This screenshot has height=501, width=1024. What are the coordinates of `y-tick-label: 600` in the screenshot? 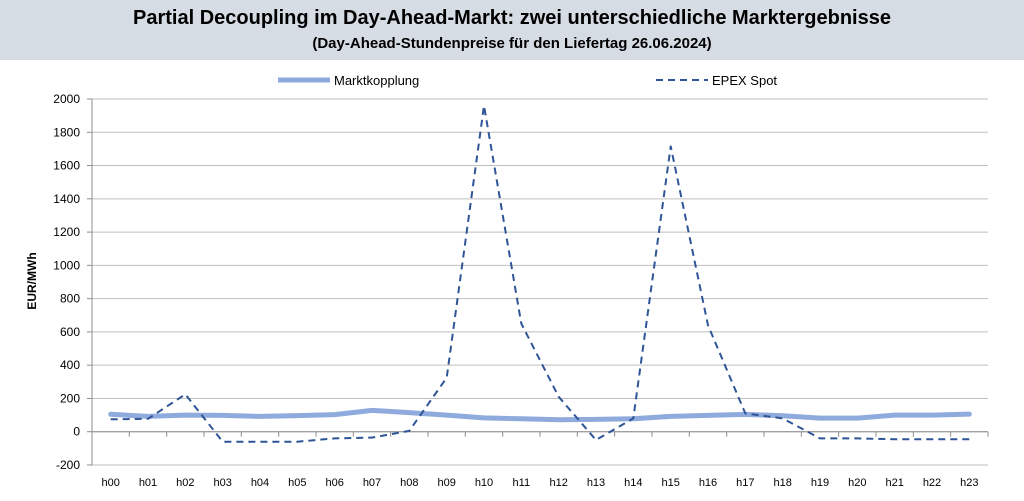 It's located at (70, 332).